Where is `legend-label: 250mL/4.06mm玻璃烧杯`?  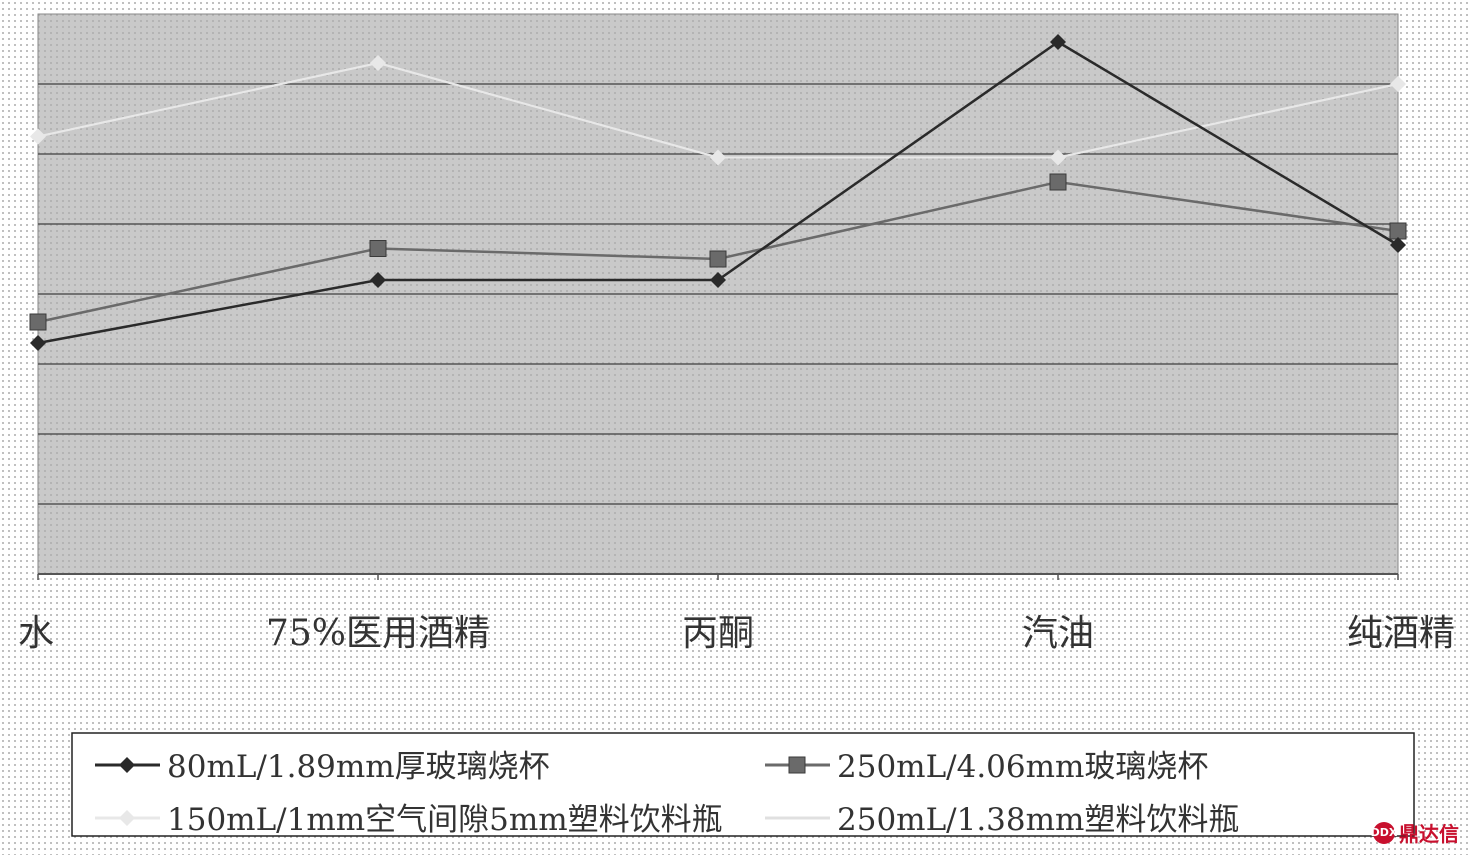
legend-label: 250mL/4.06mm玻璃烧杯 is located at coordinates (1022, 767).